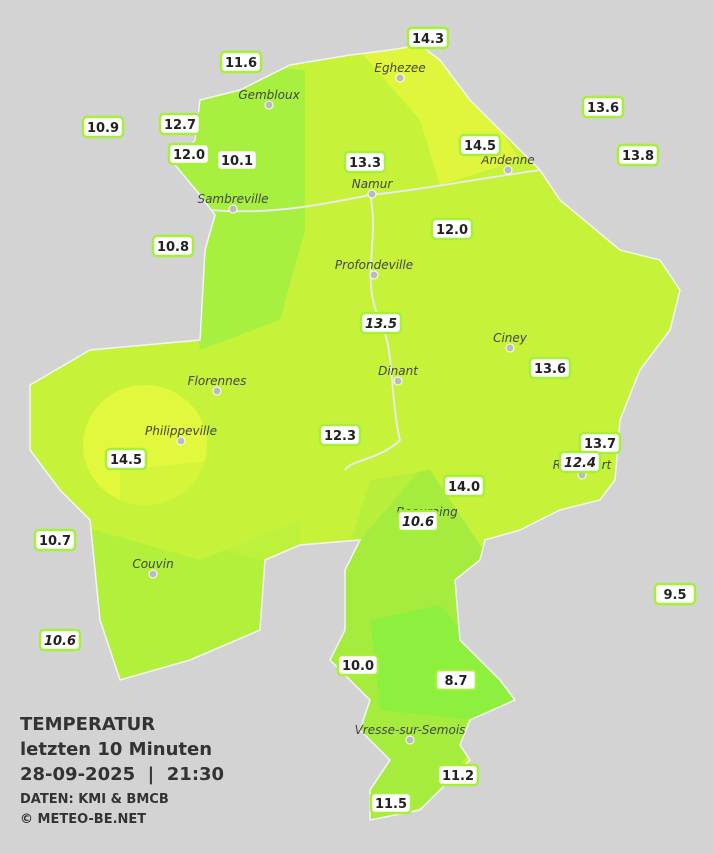  I want to click on datetime: 28-09-2025 | 21:30, so click(122, 774).